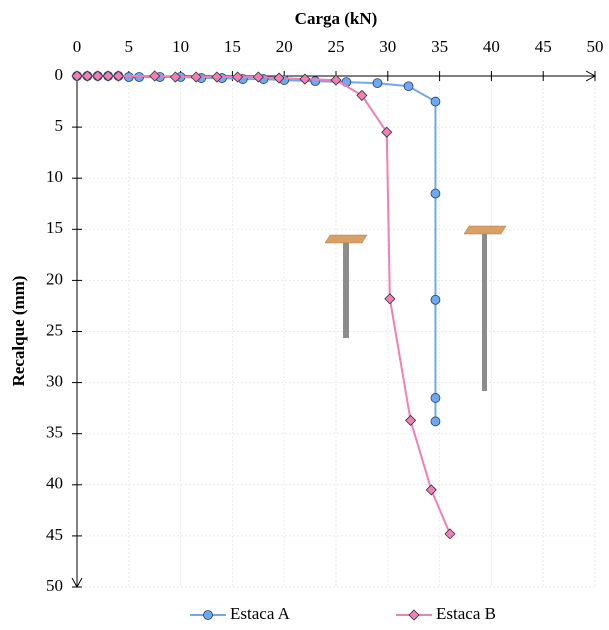  I want to click on x-tick-label: 45, so click(543, 46).